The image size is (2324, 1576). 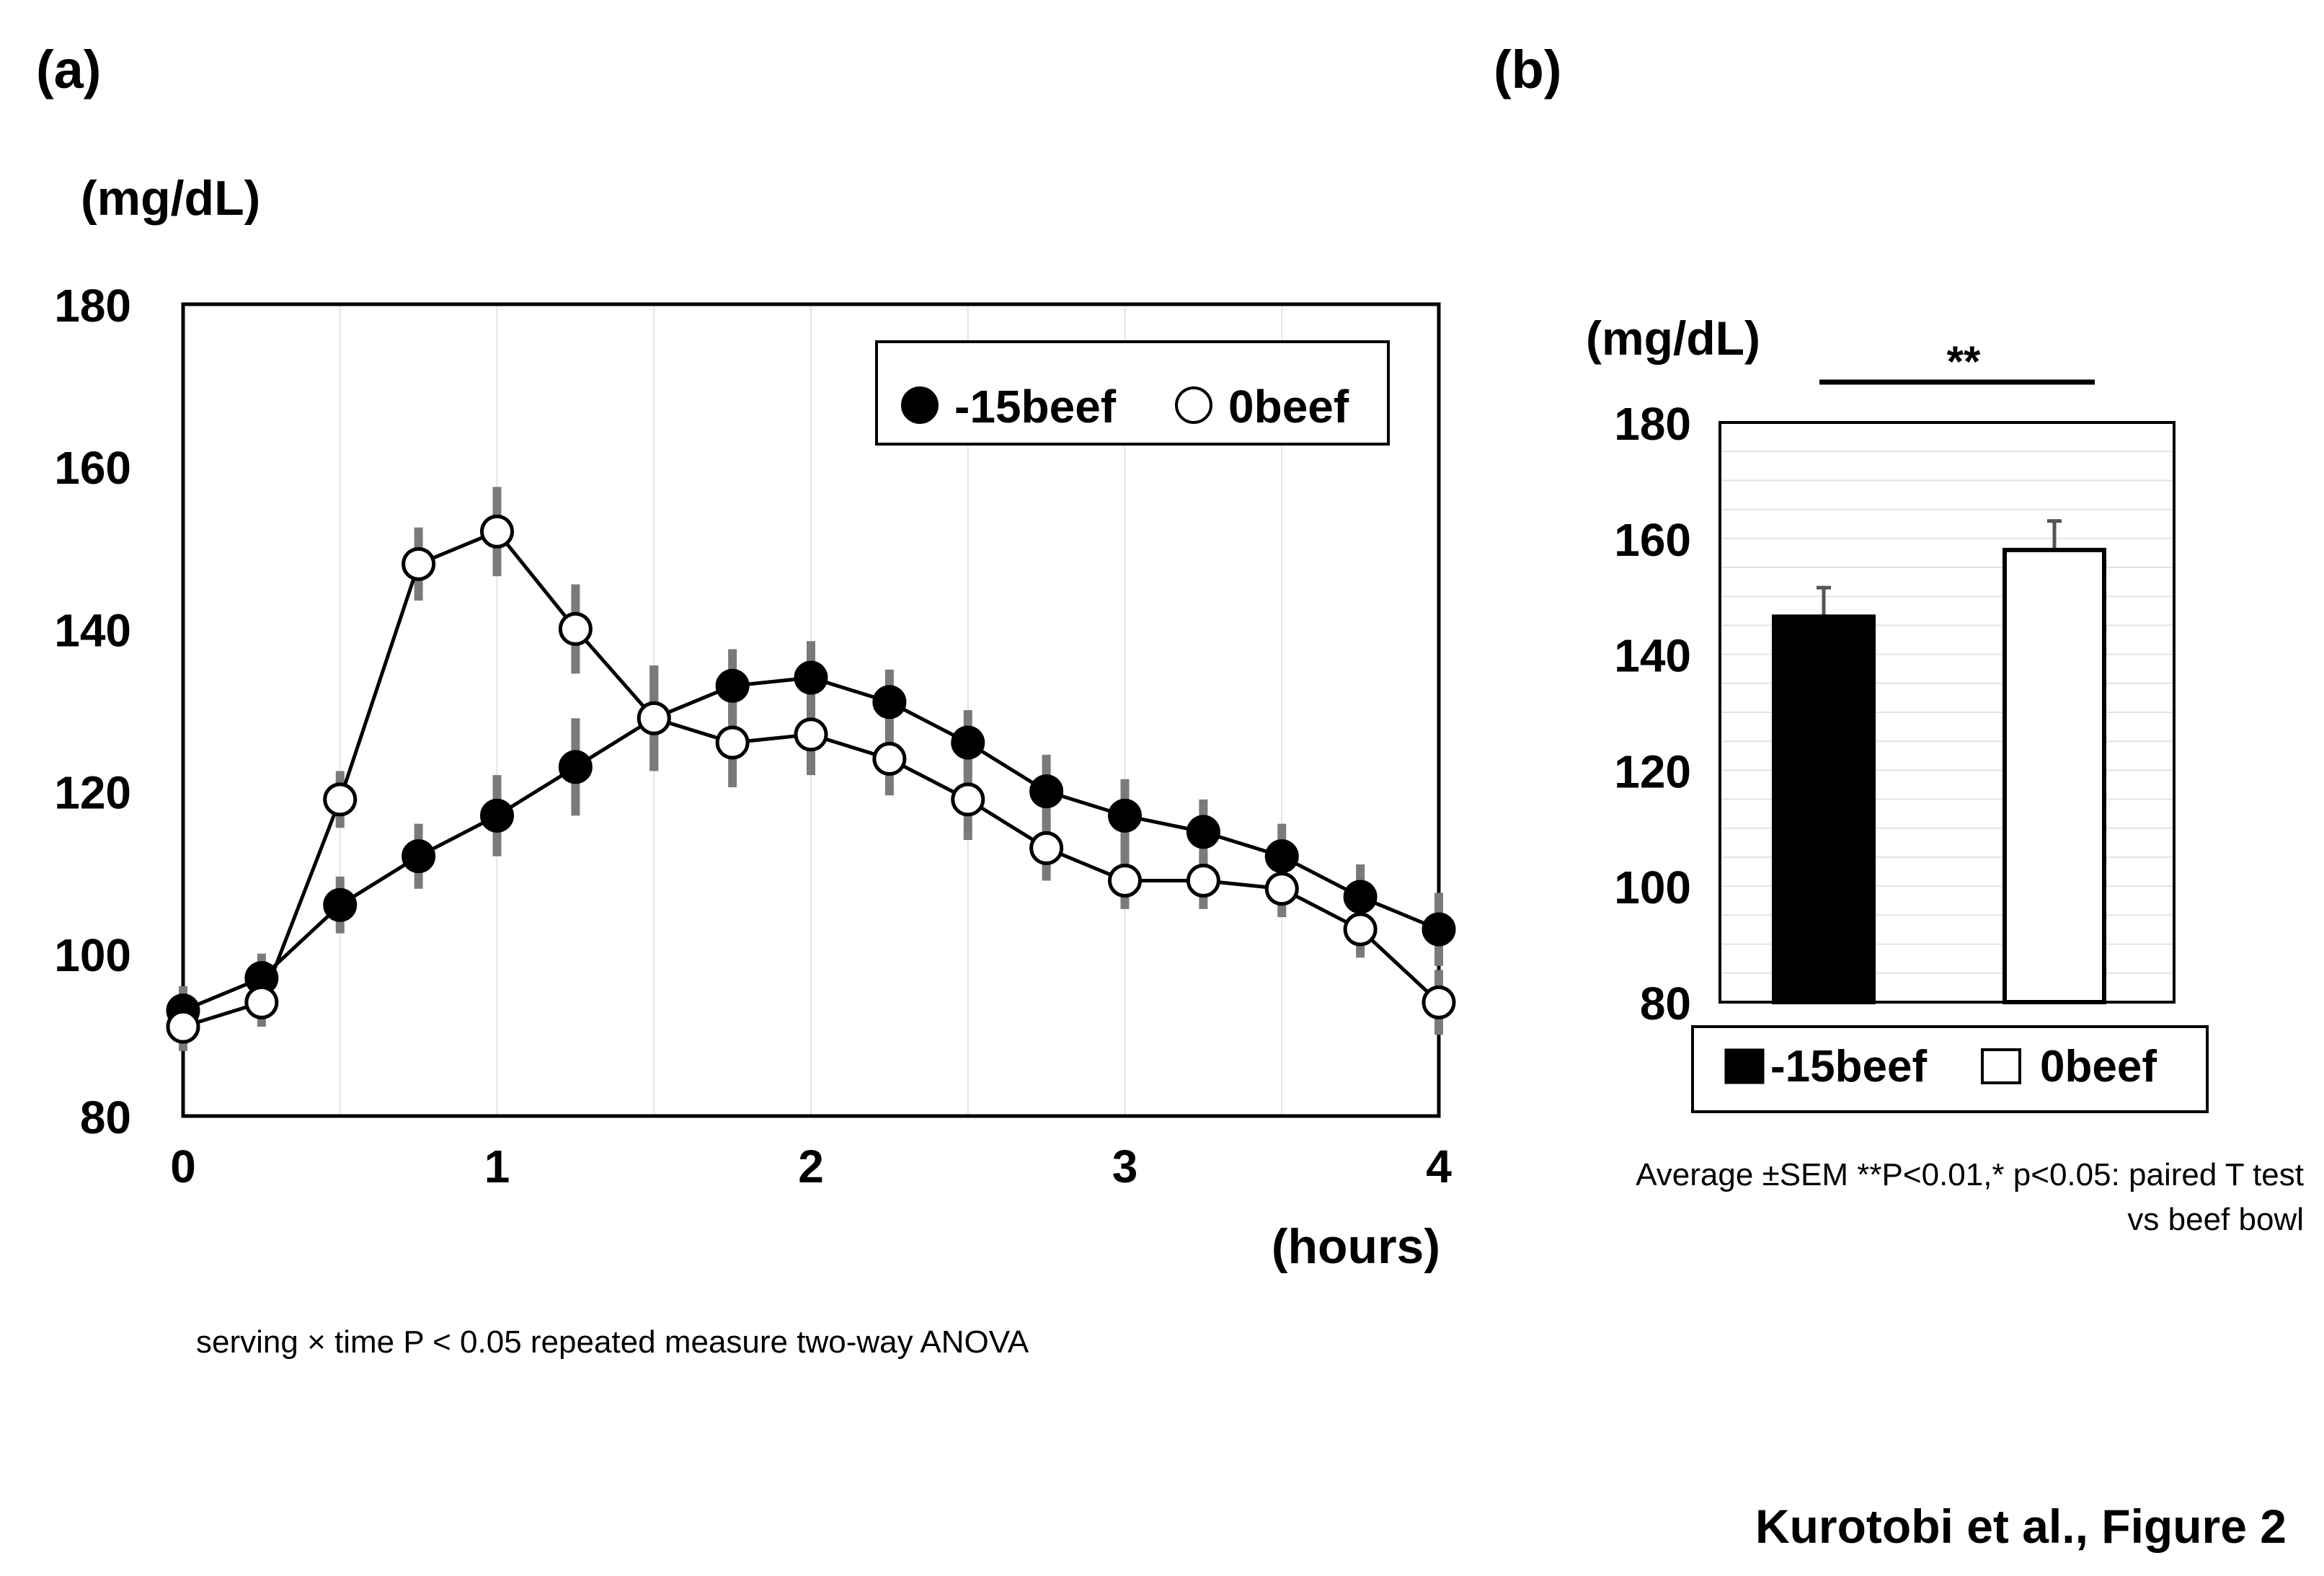 I want to click on legend-b-series-1-label: -15beef, so click(x=1848, y=1067).